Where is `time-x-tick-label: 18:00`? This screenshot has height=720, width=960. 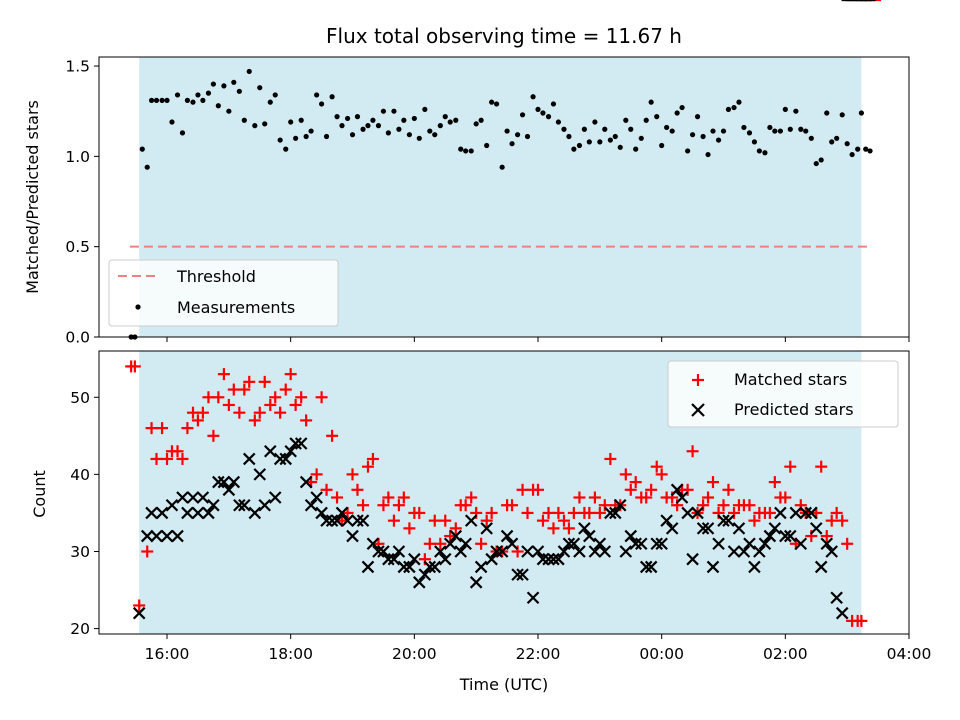 time-x-tick-label: 18:00 is located at coordinates (290, 654).